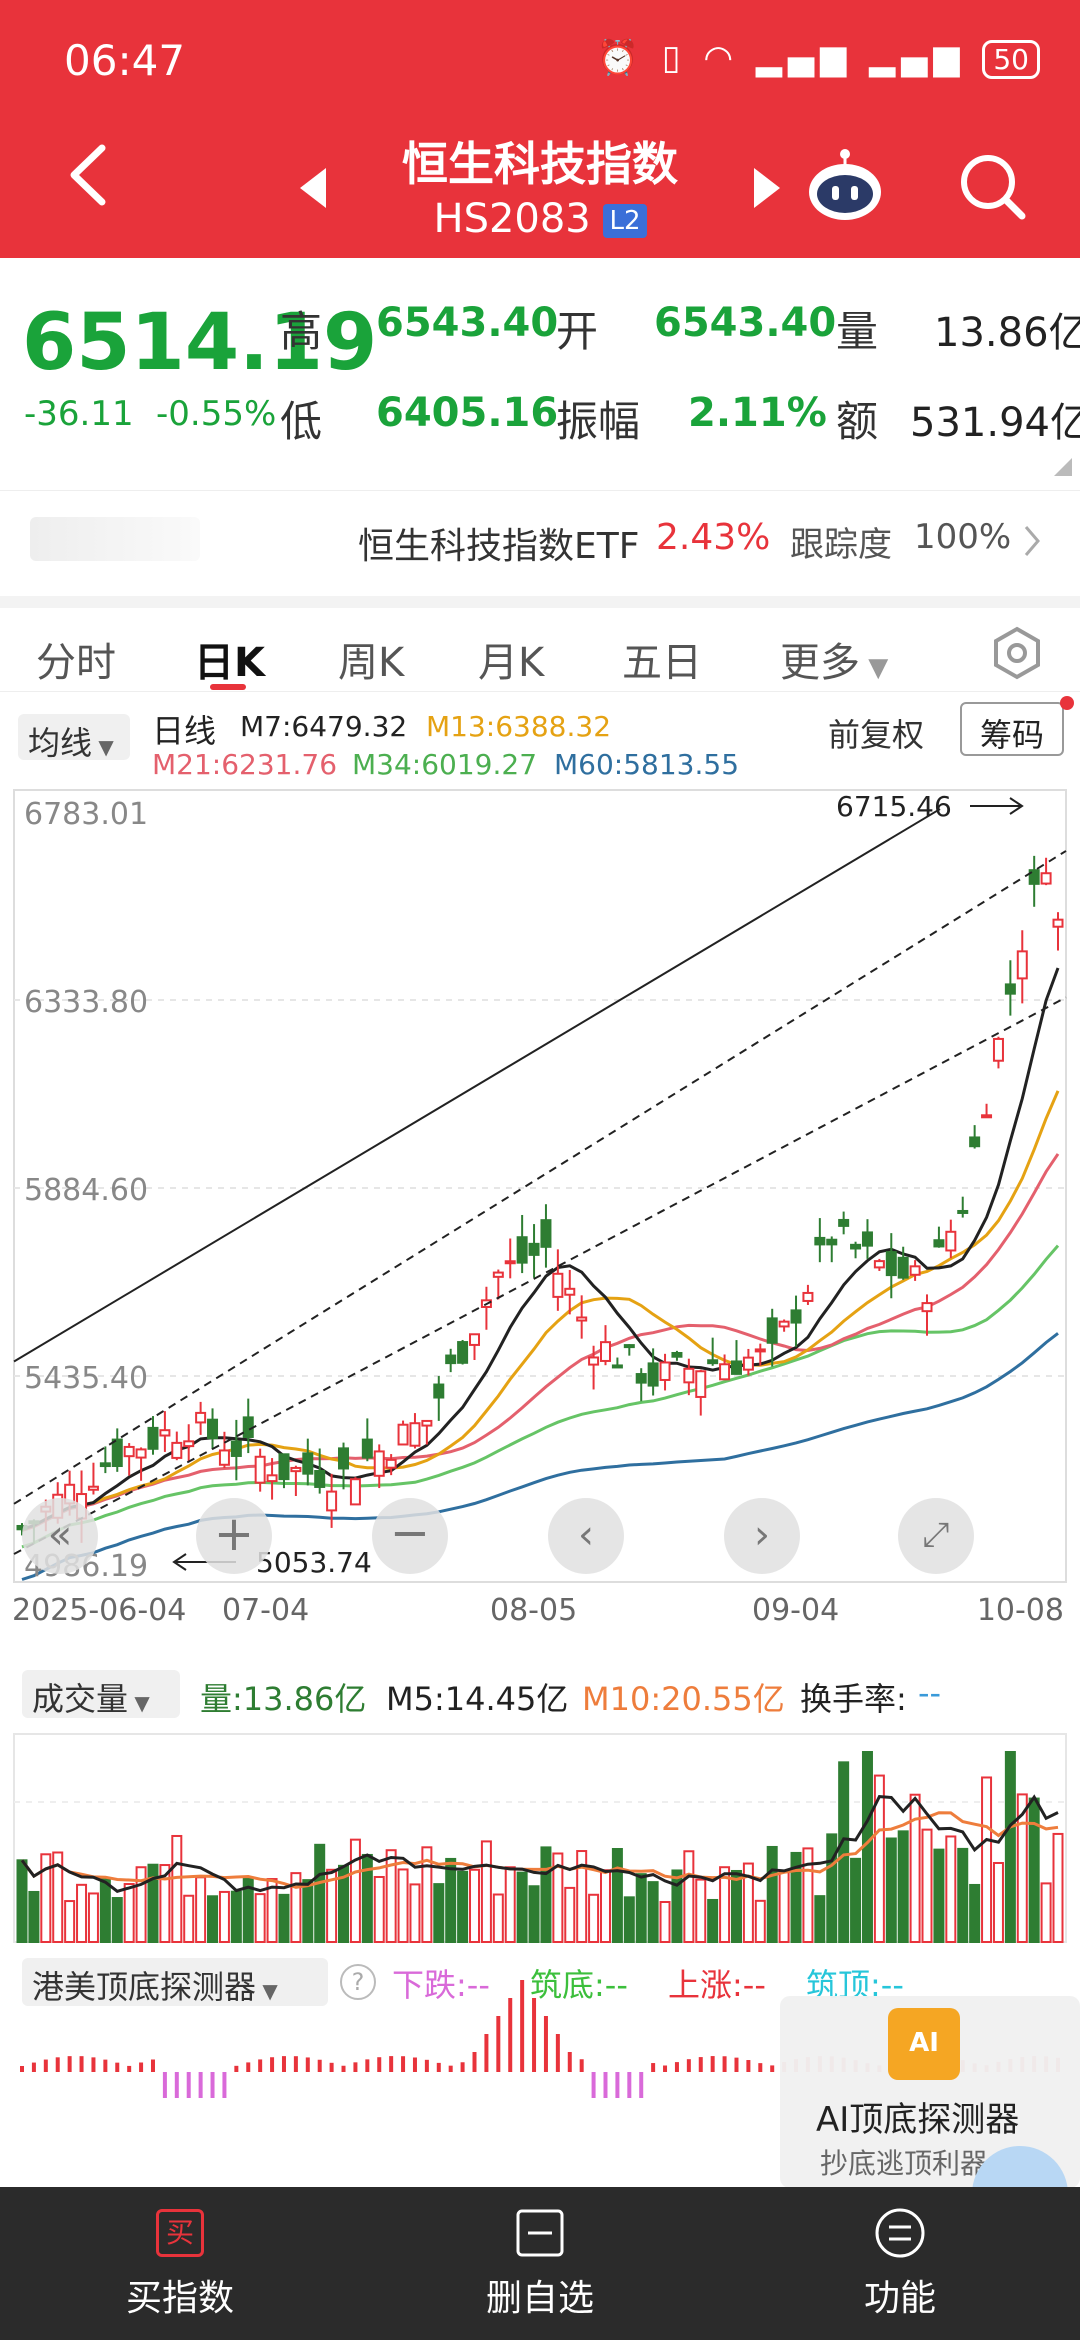  Describe the element at coordinates (283, 1699) in the screenshot. I see `volume-current: 量:13.86亿` at that location.